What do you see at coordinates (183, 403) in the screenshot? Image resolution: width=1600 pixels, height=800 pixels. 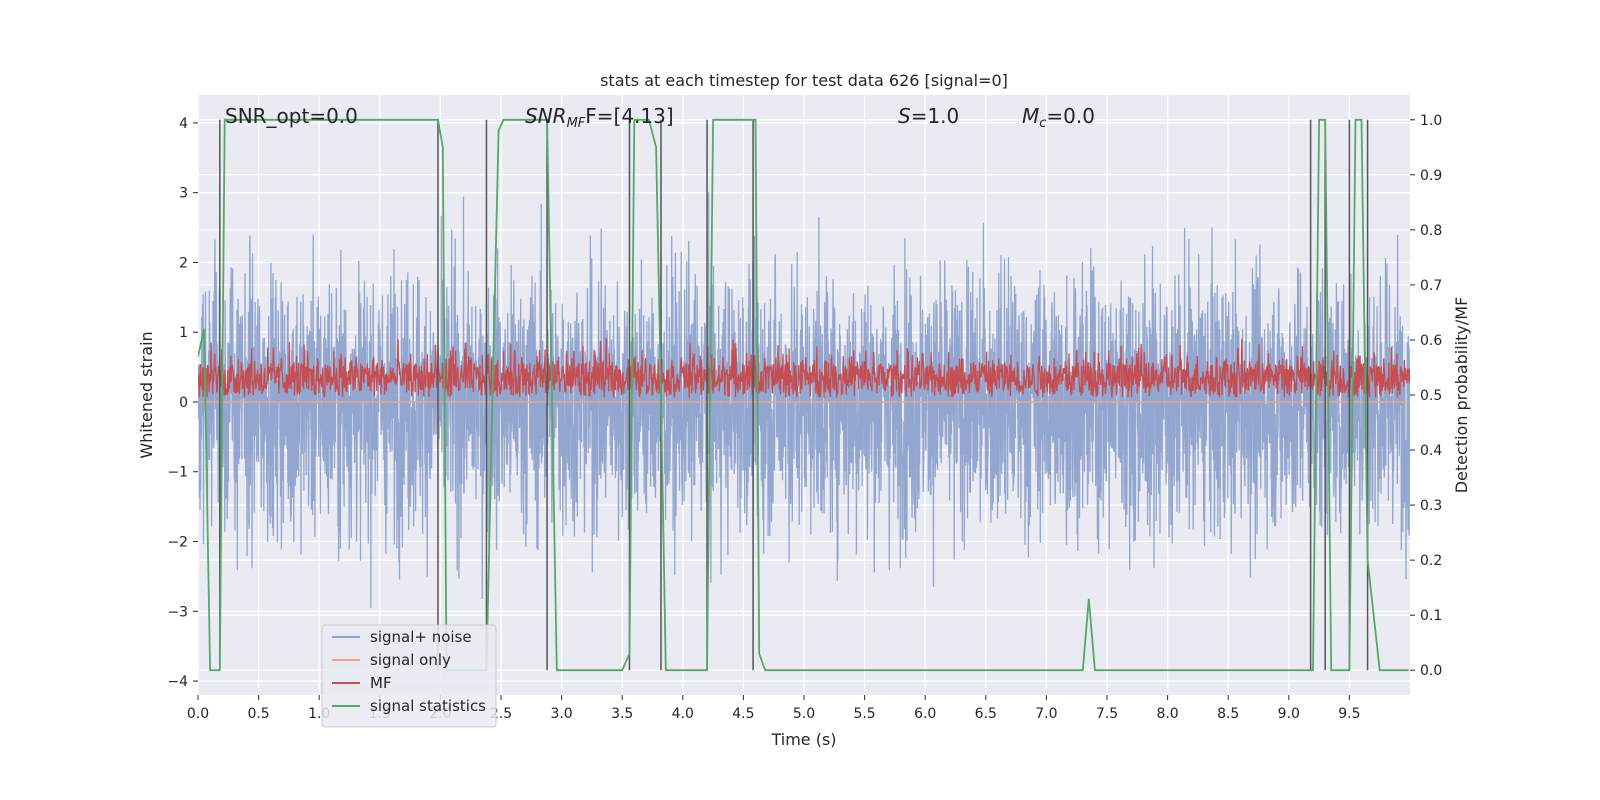 I see `y-tick-label-left: 0` at bounding box center [183, 403].